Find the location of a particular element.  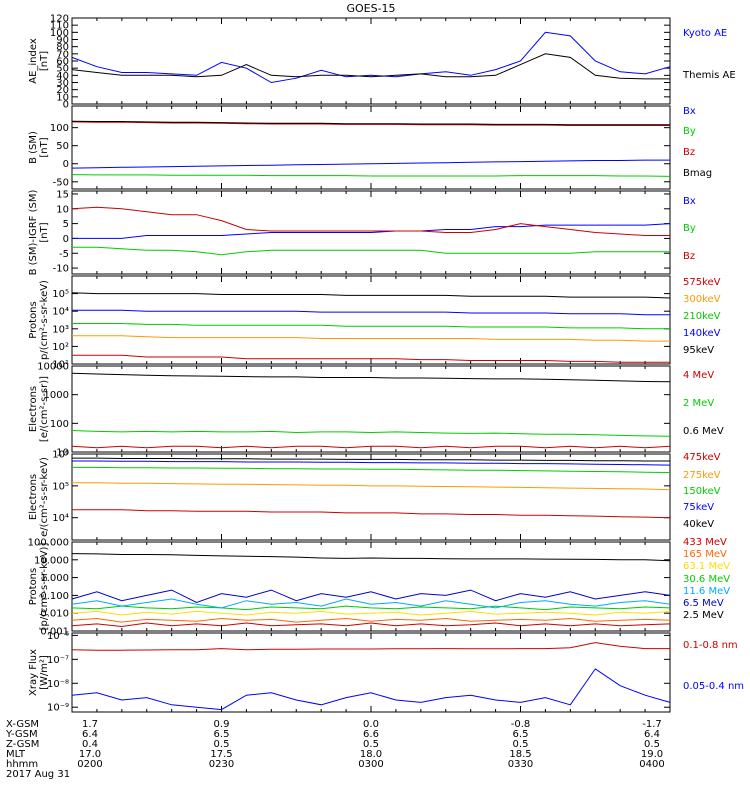

footer-value: 17.0 is located at coordinates (90, 754).